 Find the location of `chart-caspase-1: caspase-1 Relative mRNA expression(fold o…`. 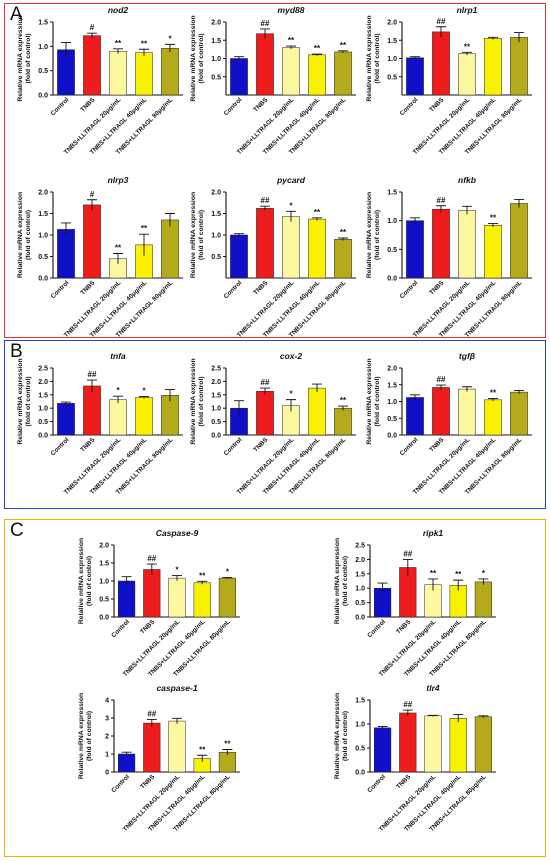

chart-caspase-1: caspase-1 Relative mRNA expression(fold o… is located at coordinates (159, 758).